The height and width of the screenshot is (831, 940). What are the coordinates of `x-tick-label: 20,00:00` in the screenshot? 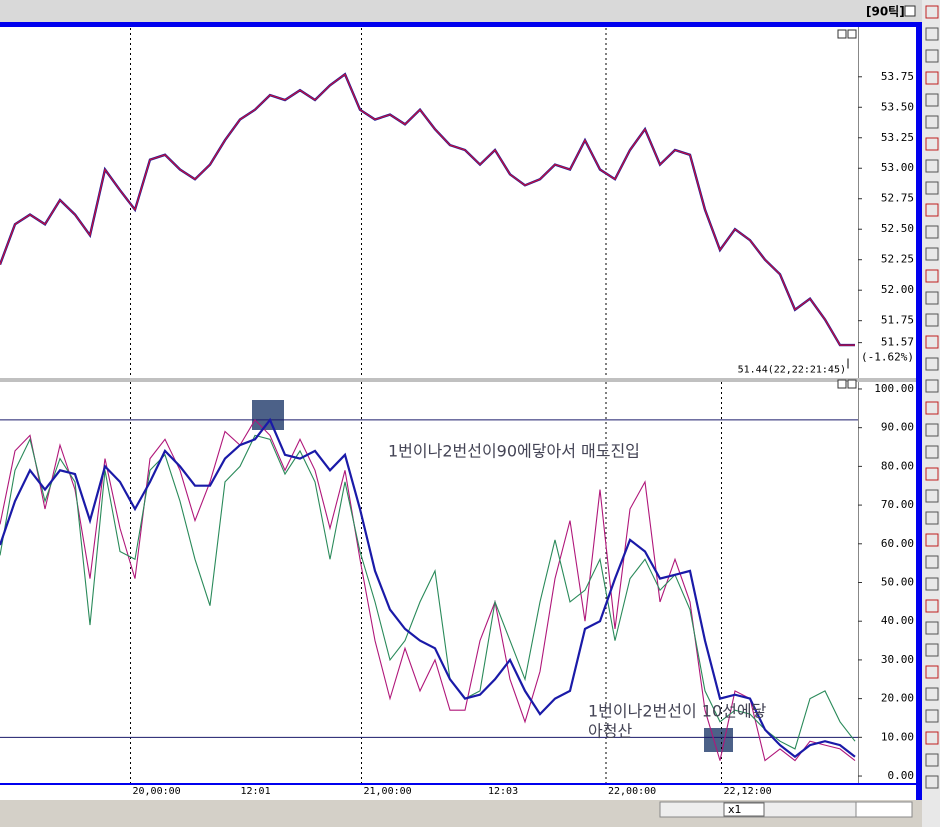 It's located at (157, 791).